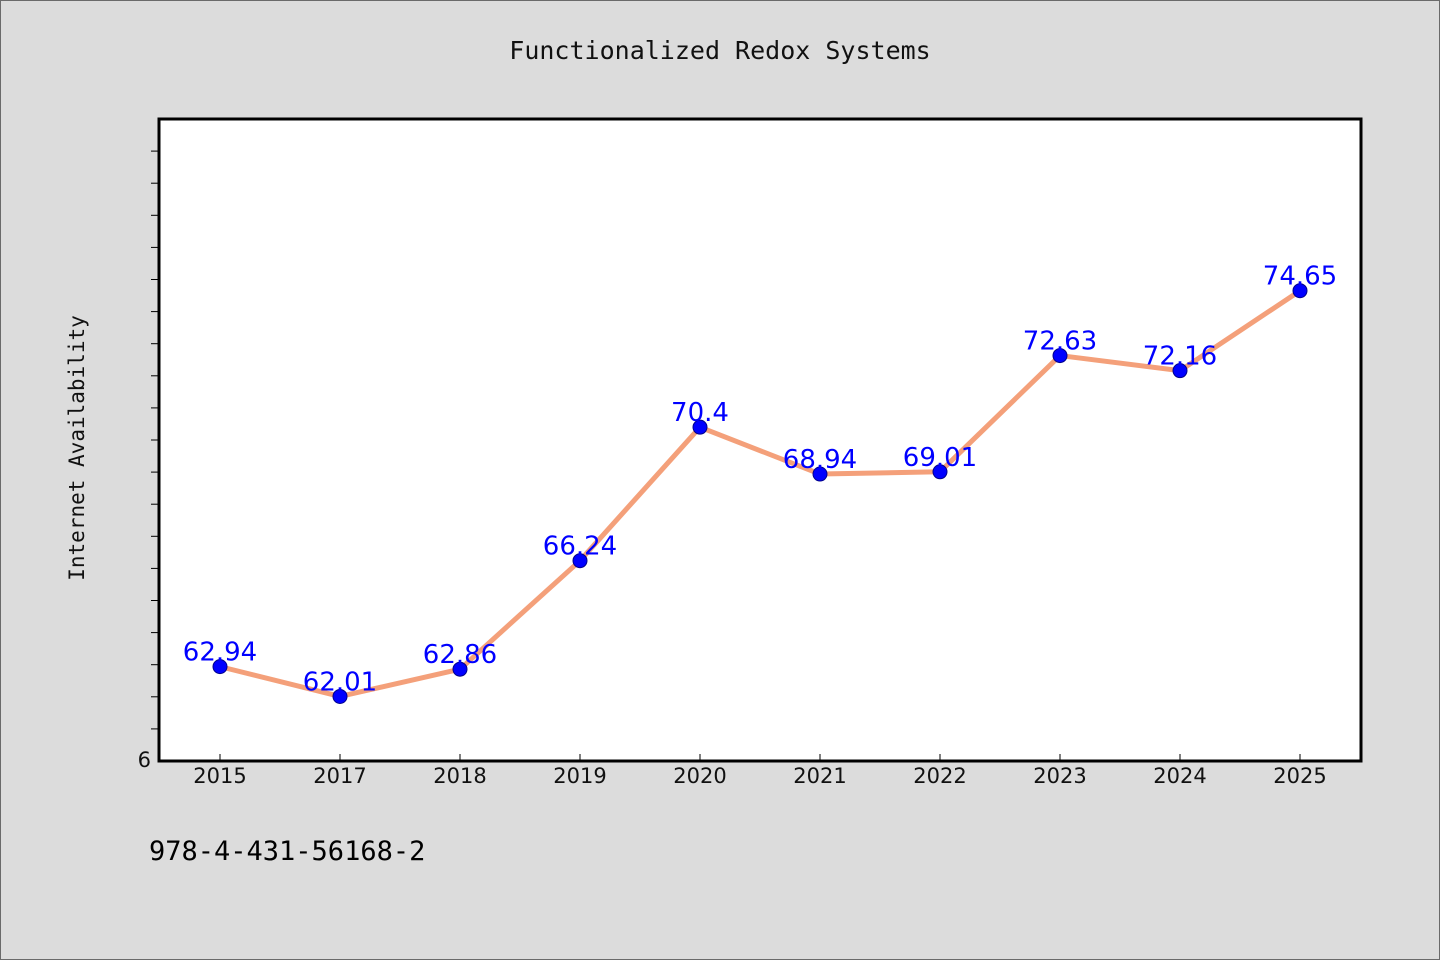  I want to click on x-tick-label-2022: 2022, so click(939, 776).